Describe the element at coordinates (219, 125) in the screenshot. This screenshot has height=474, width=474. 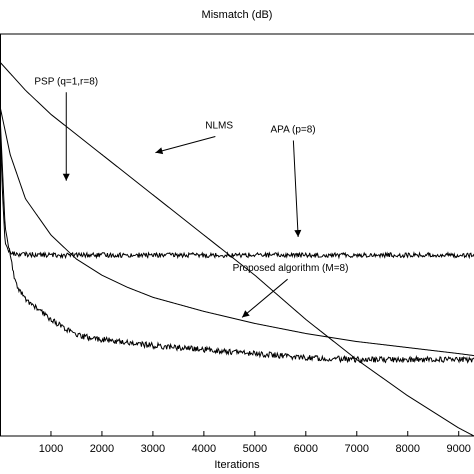
I see `annotation-nlms: NLMS` at that location.